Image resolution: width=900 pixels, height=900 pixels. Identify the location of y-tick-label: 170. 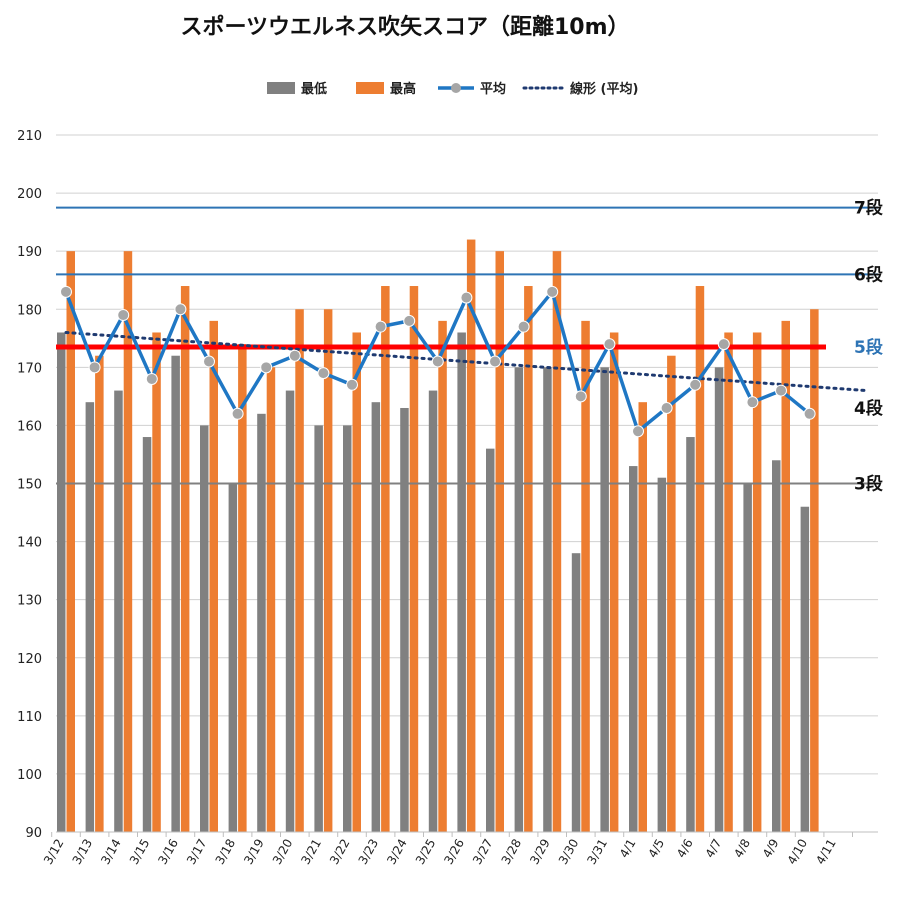
(29, 368).